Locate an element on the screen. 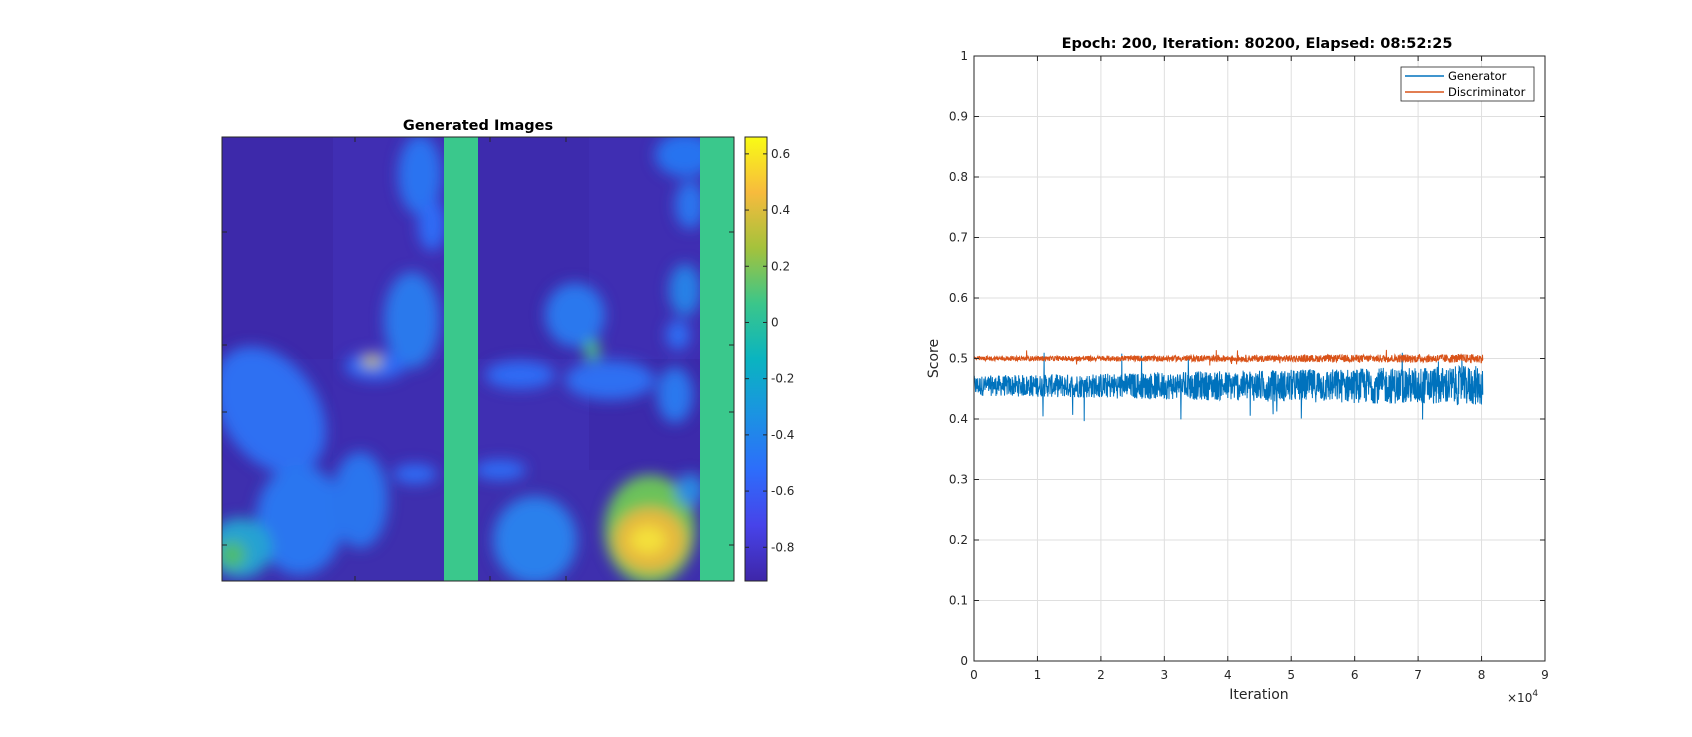  legend: Generator Discriminator is located at coordinates (1467, 84).